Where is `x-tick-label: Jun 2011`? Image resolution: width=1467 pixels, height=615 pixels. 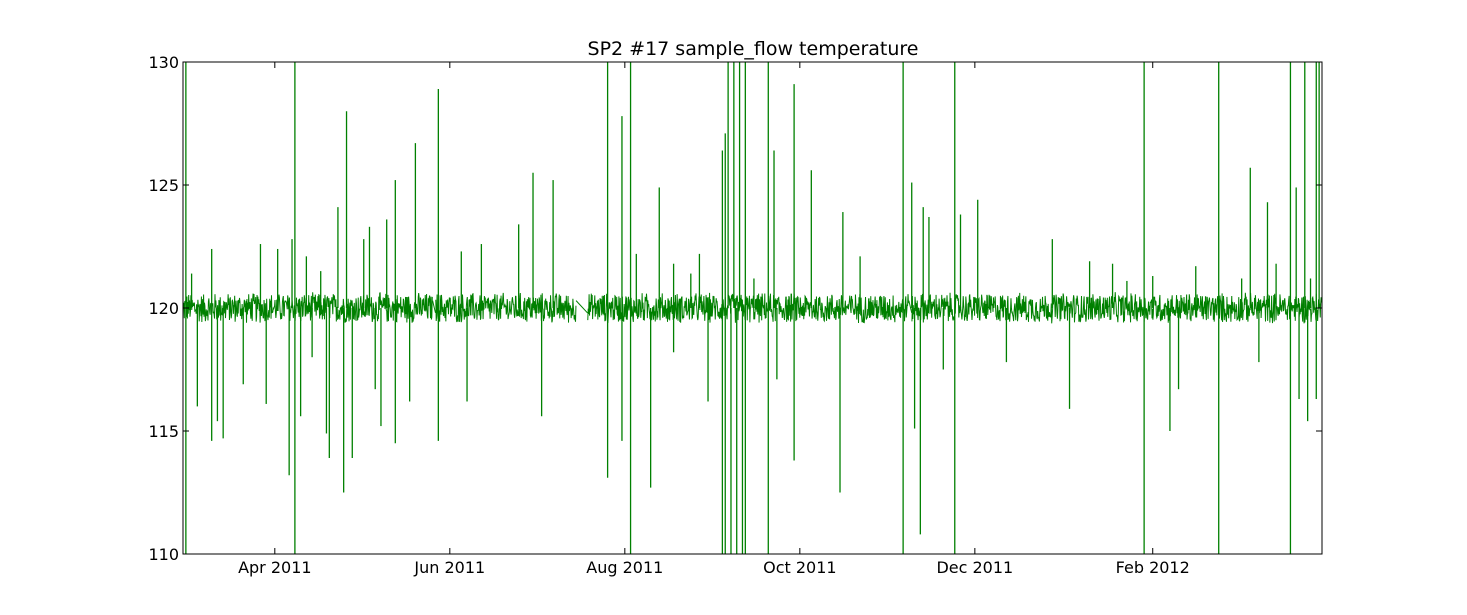
x-tick-label: Jun 2011 is located at coordinates (449, 567).